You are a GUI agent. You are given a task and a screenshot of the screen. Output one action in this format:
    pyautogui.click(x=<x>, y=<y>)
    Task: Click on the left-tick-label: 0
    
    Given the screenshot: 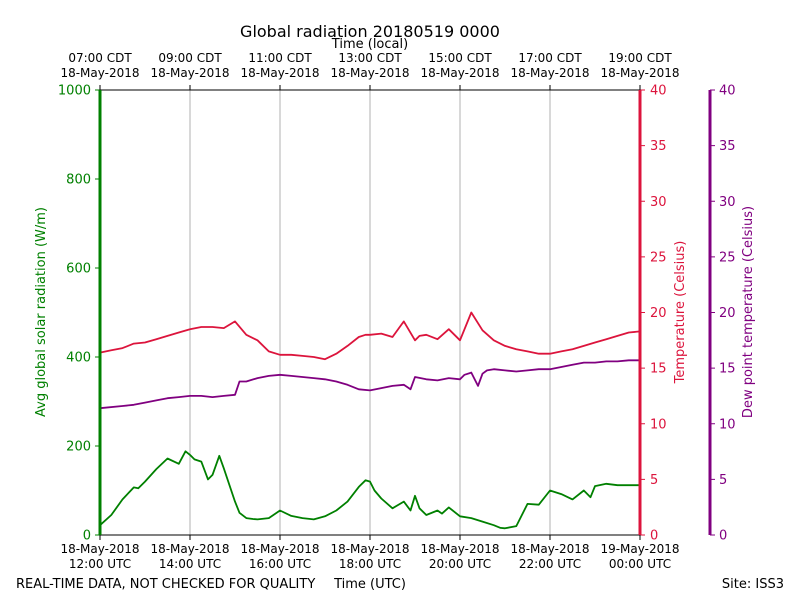 What is the action you would take?
    pyautogui.click(x=87, y=536)
    